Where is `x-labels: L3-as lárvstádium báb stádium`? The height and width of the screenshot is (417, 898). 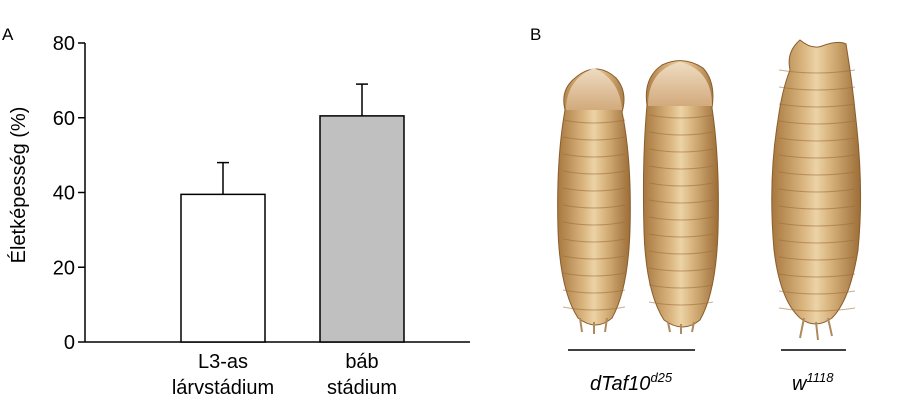 x-labels: L3-as lárvstádium báb stádium is located at coordinates (284, 375).